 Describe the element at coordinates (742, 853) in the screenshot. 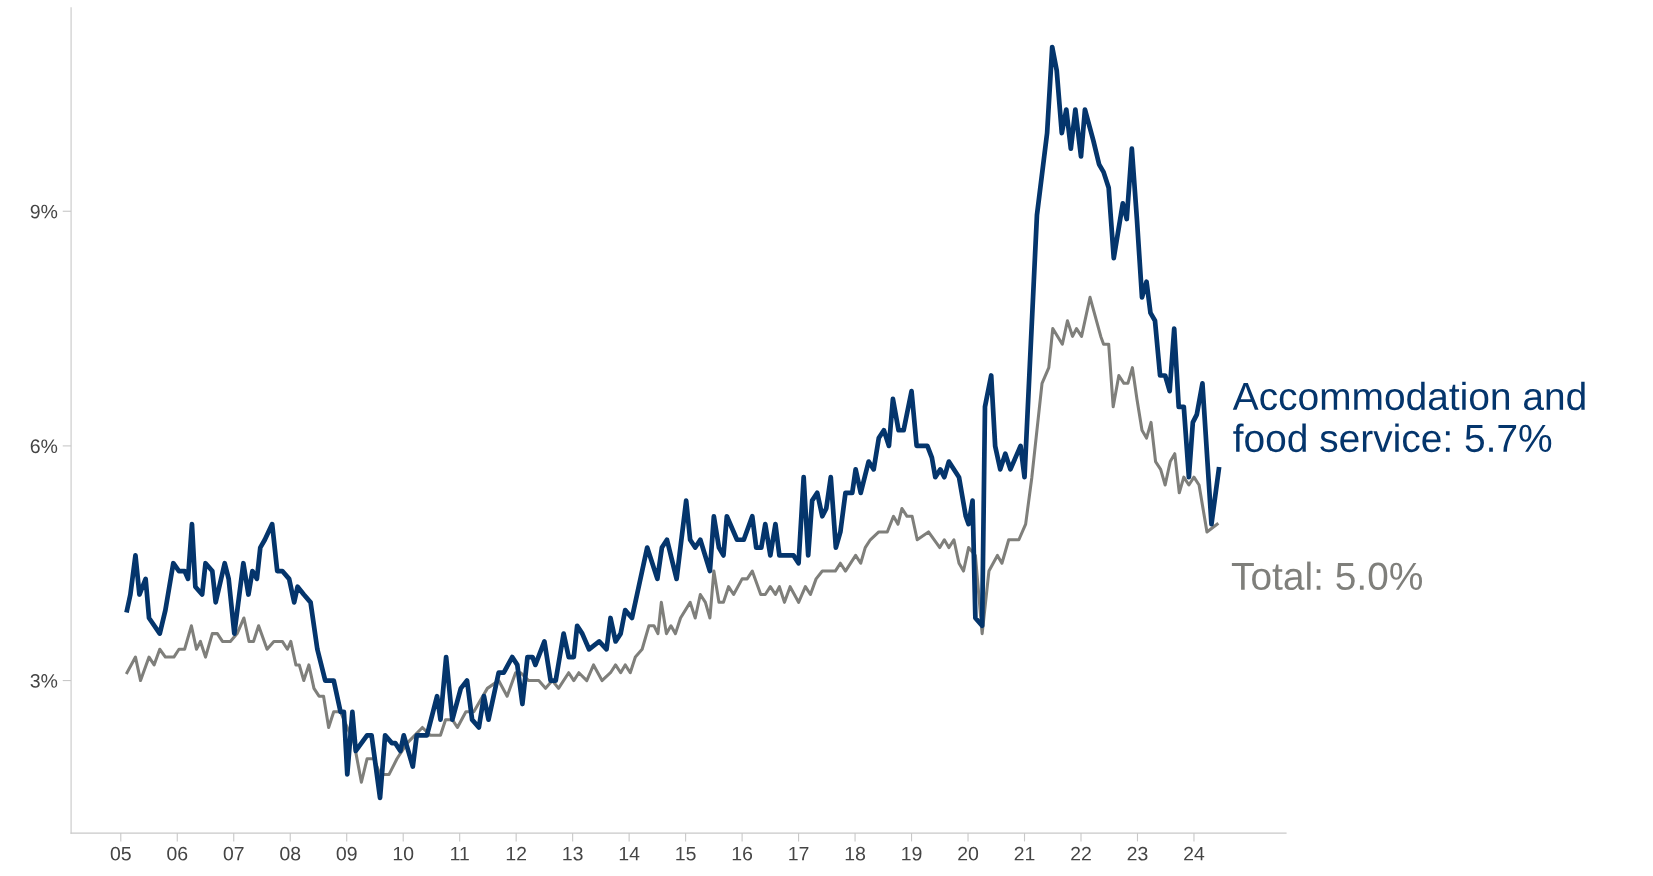

I see `x-tick-label: 16` at that location.